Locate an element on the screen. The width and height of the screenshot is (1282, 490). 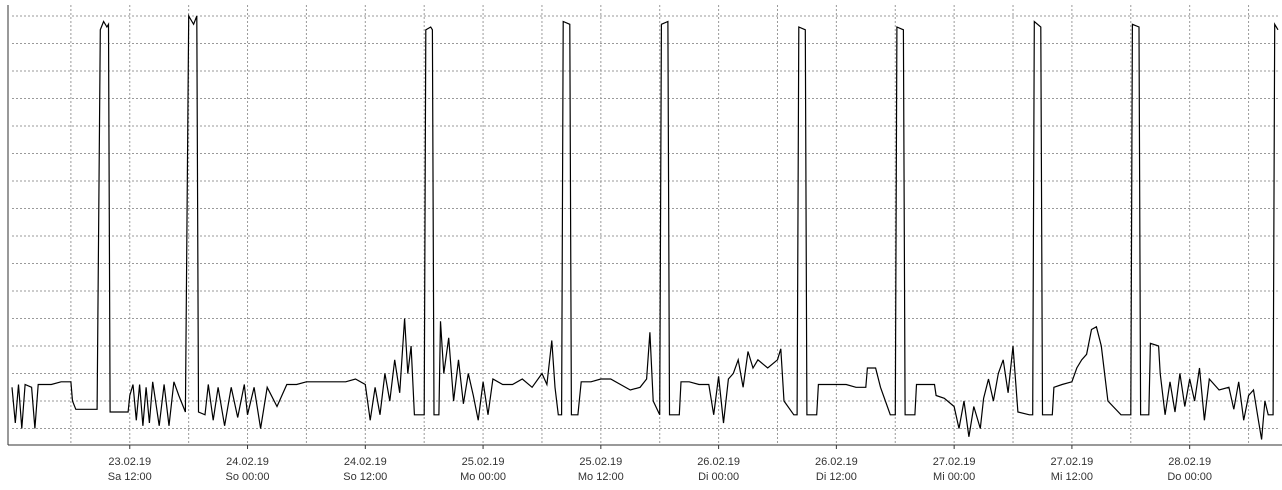
x-tick-label: 28.02.19 is located at coordinates (1189, 462).